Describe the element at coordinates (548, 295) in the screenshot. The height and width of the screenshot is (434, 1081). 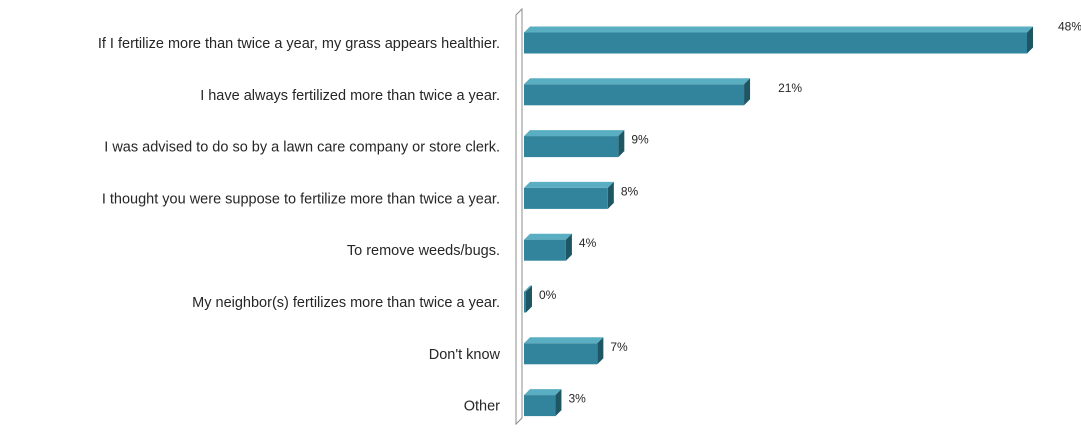
I see `data-label: 0%` at that location.